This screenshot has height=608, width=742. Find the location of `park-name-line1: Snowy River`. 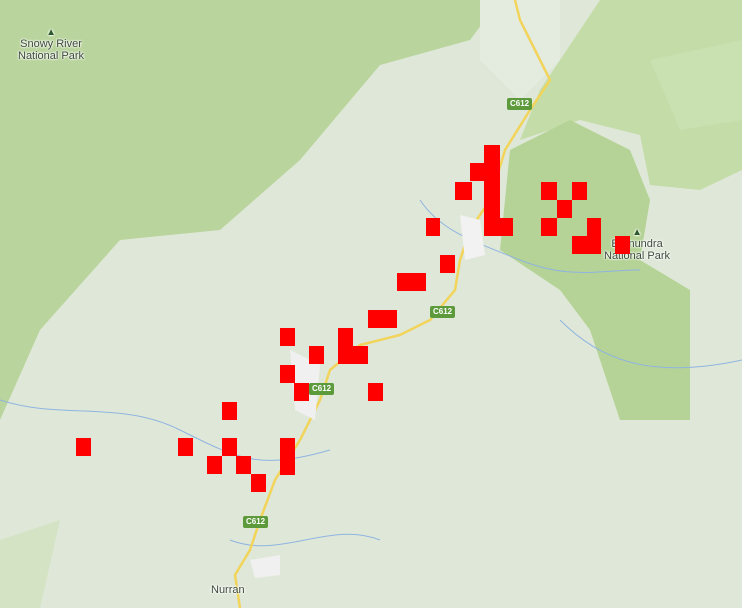

park-name-line1: Snowy River is located at coordinates (51, 44).